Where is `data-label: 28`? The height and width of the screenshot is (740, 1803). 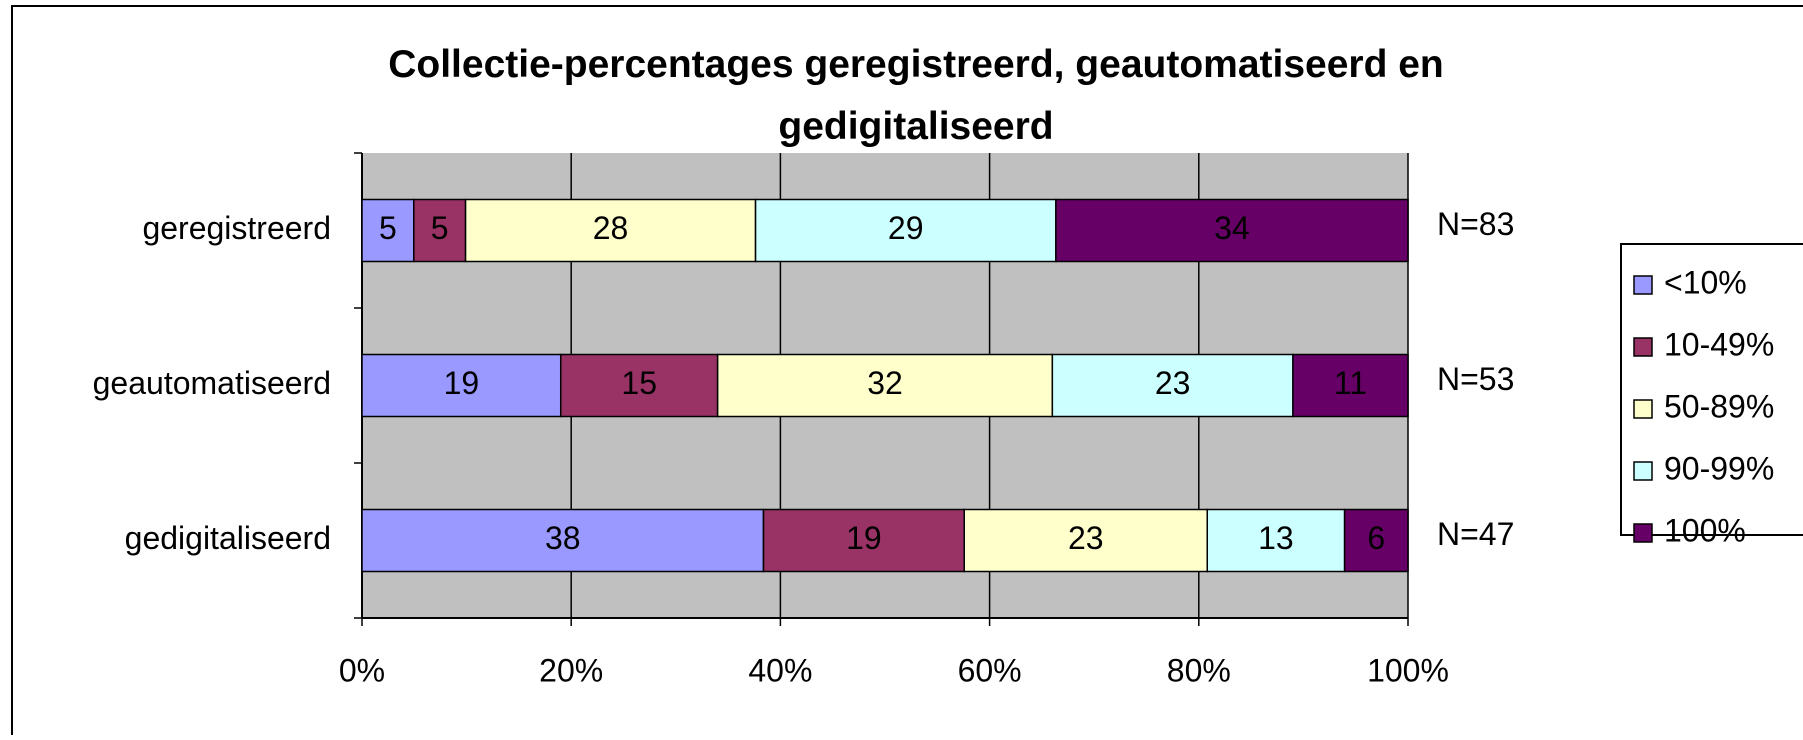
data-label: 28 is located at coordinates (611, 228).